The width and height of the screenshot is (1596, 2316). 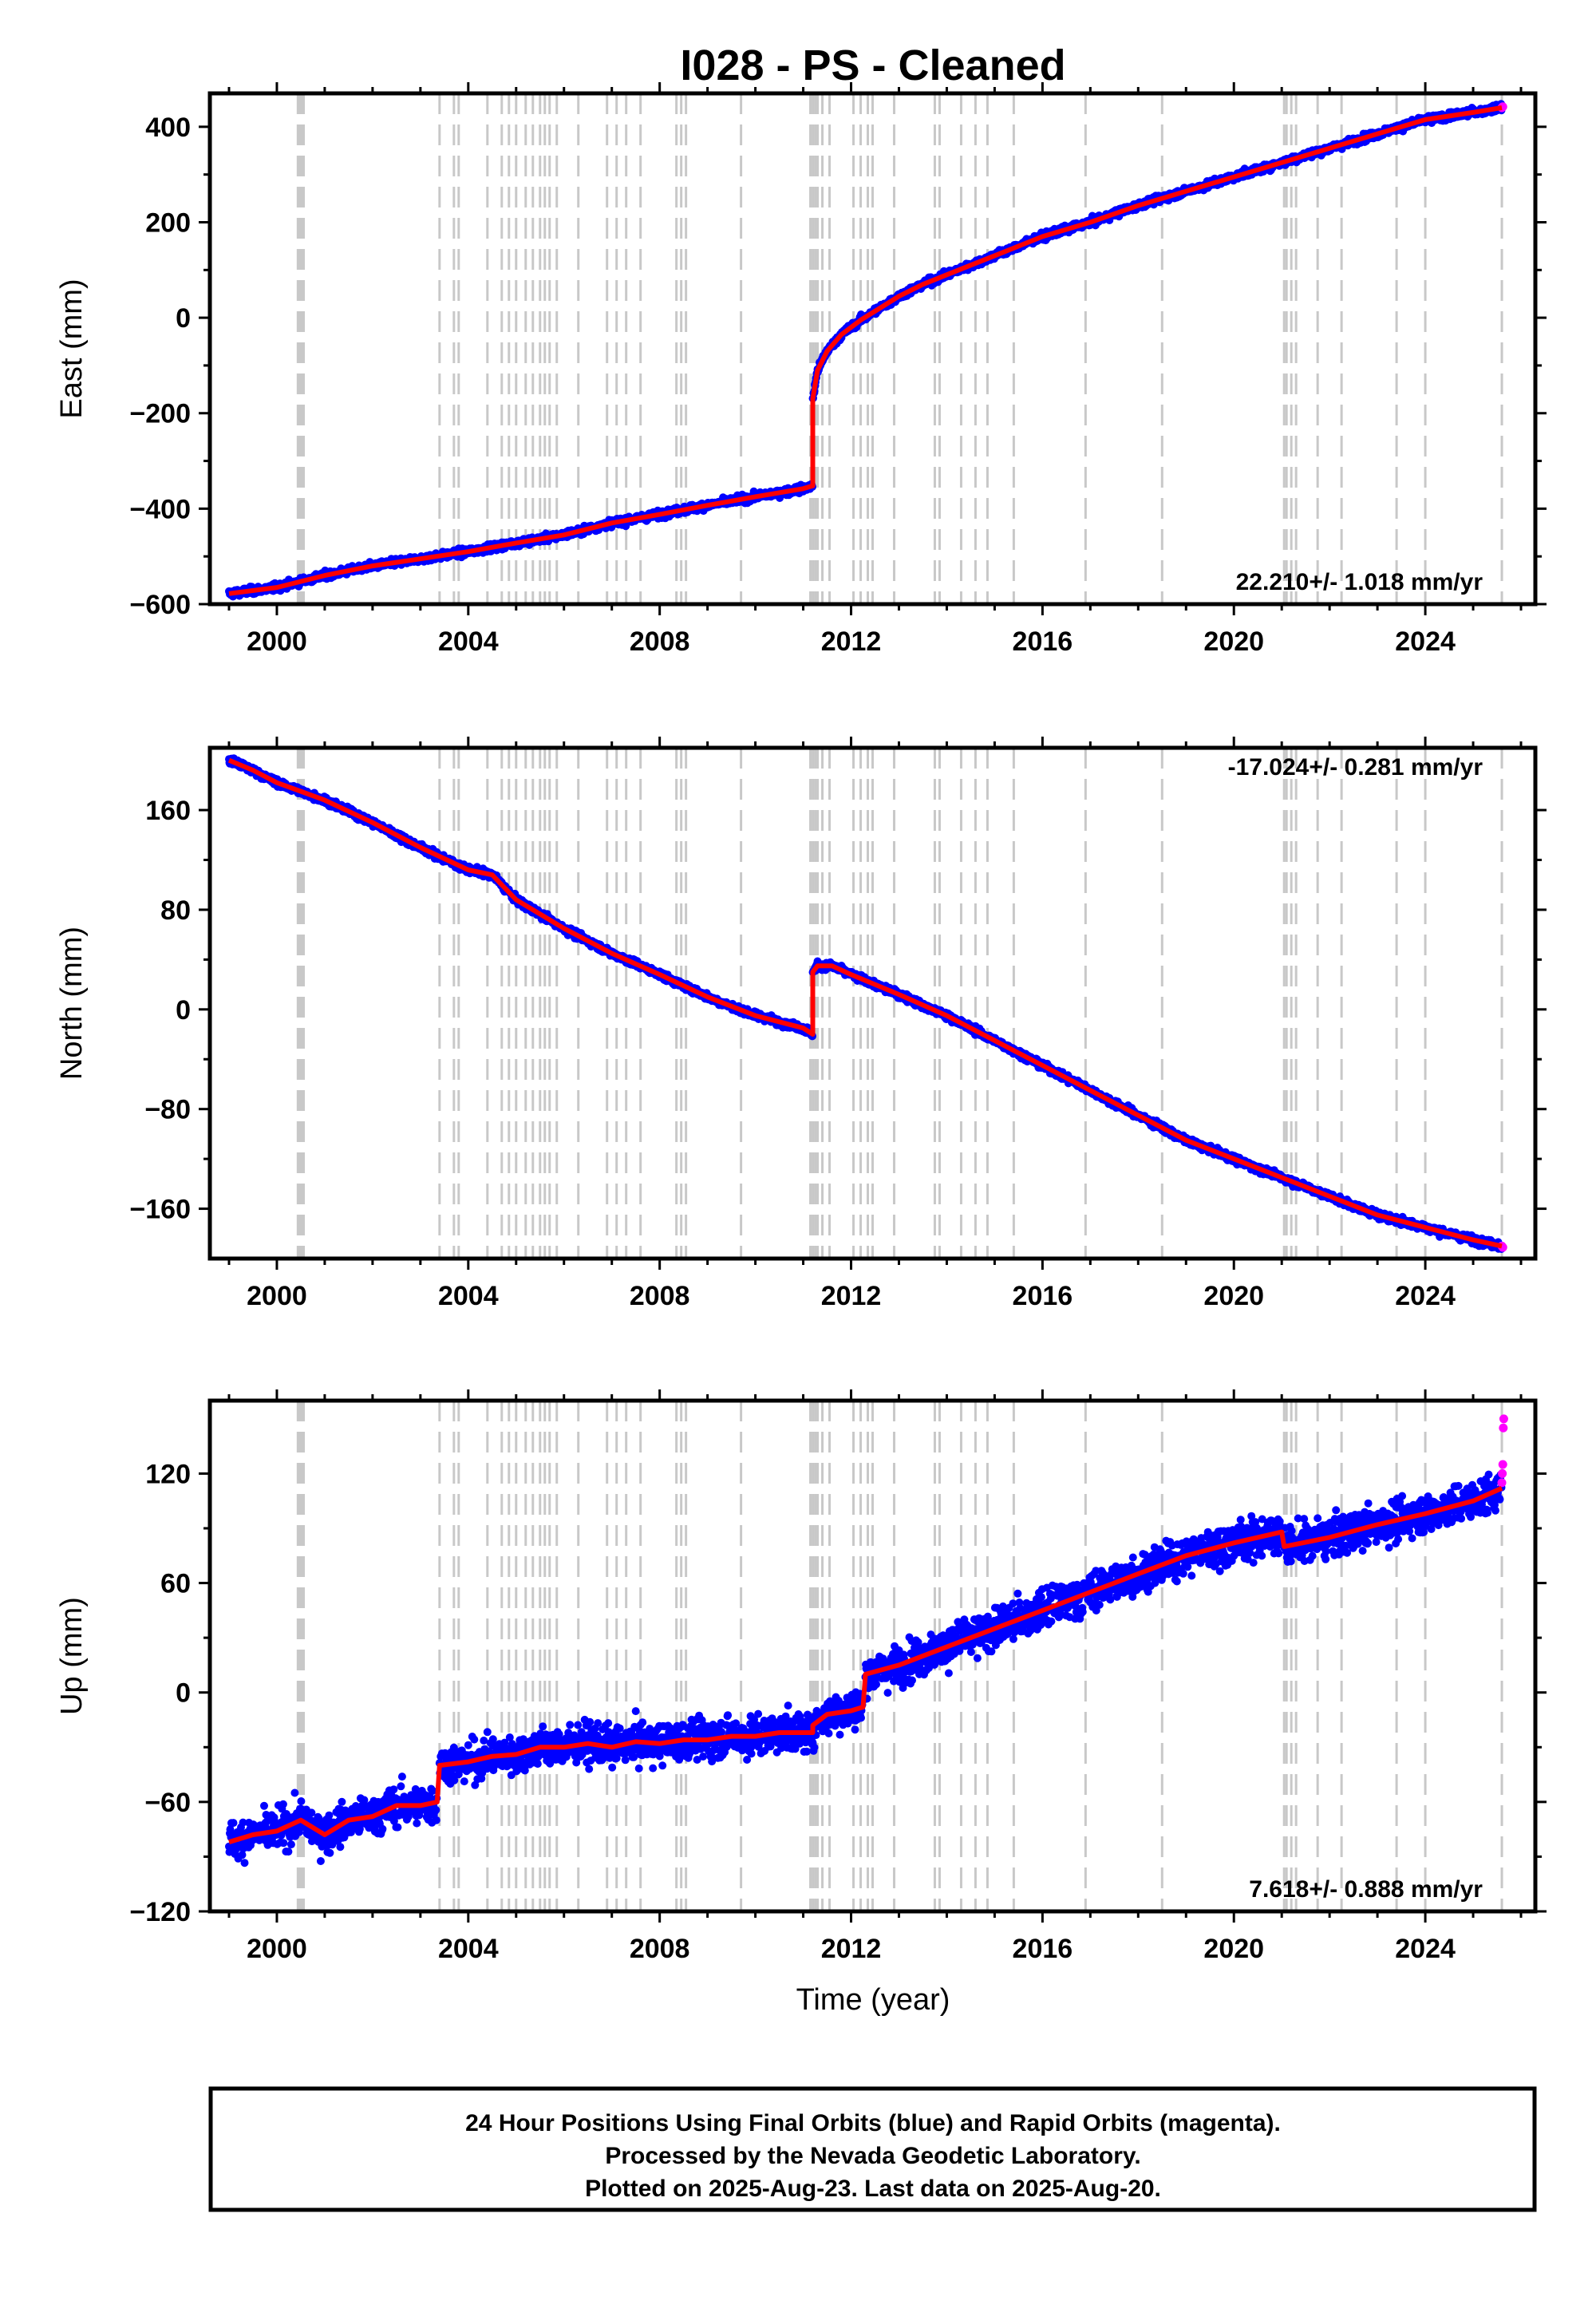 What do you see at coordinates (72, 348) in the screenshot?
I see `east-y-axis-label: East (mm)` at bounding box center [72, 348].